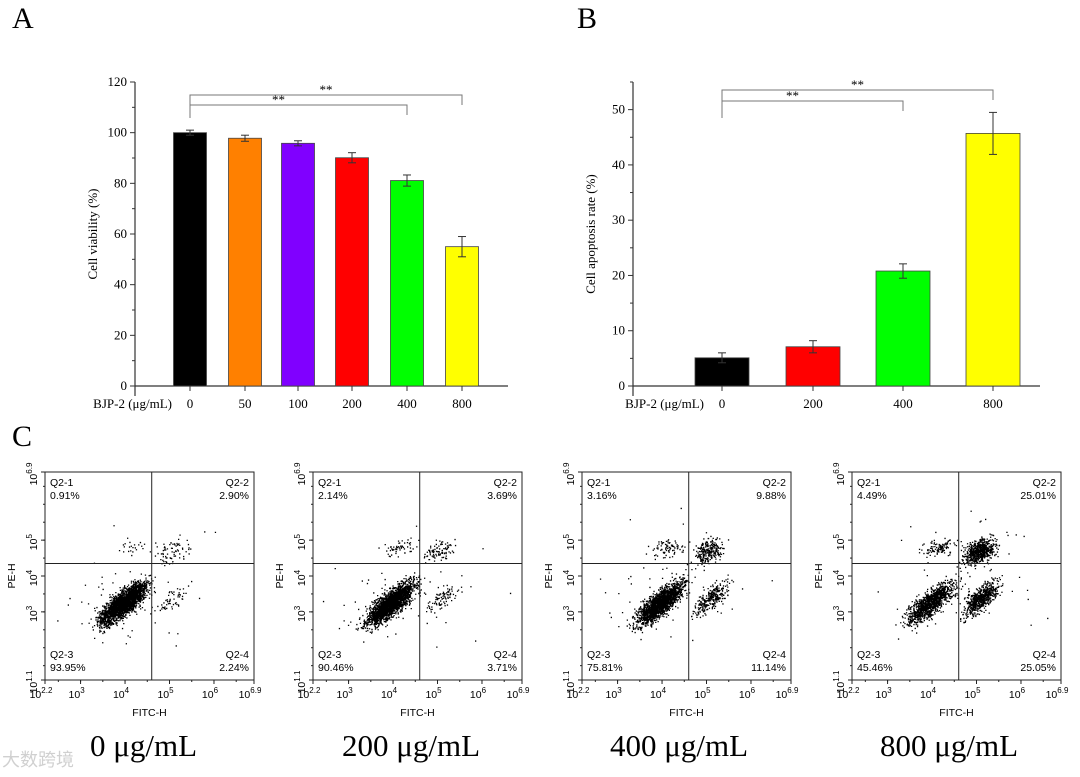  Describe the element at coordinates (65, 496) in the screenshot. I see `quadrant-percent: 0.91%` at that location.